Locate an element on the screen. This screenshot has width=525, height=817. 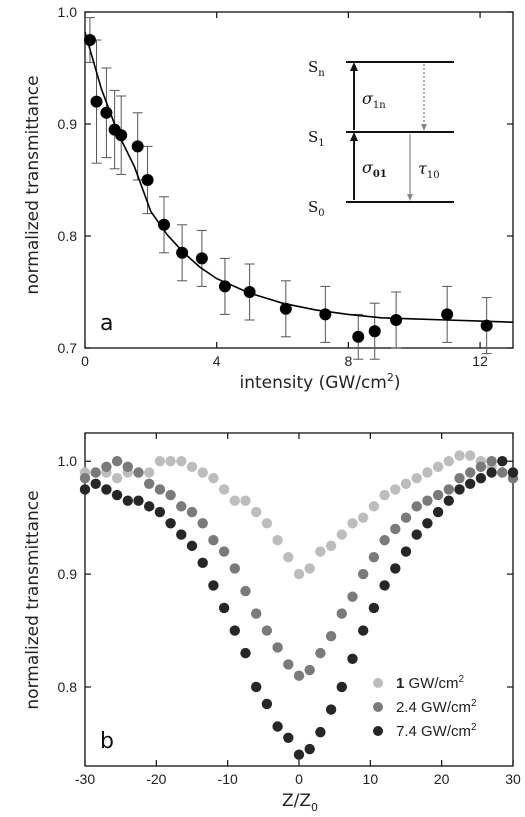
x-tick-label: 12 is located at coordinates (480, 361).